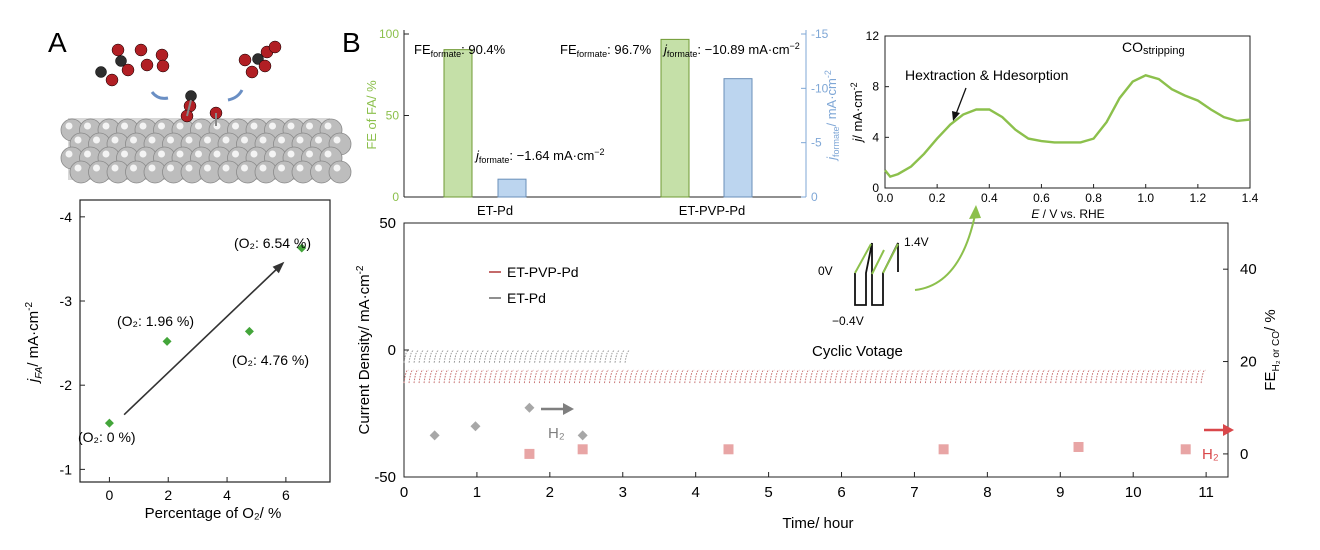  What do you see at coordinates (1041, 198) in the screenshot?
I see `cv-xtick-label: 0.6` at bounding box center [1041, 198].